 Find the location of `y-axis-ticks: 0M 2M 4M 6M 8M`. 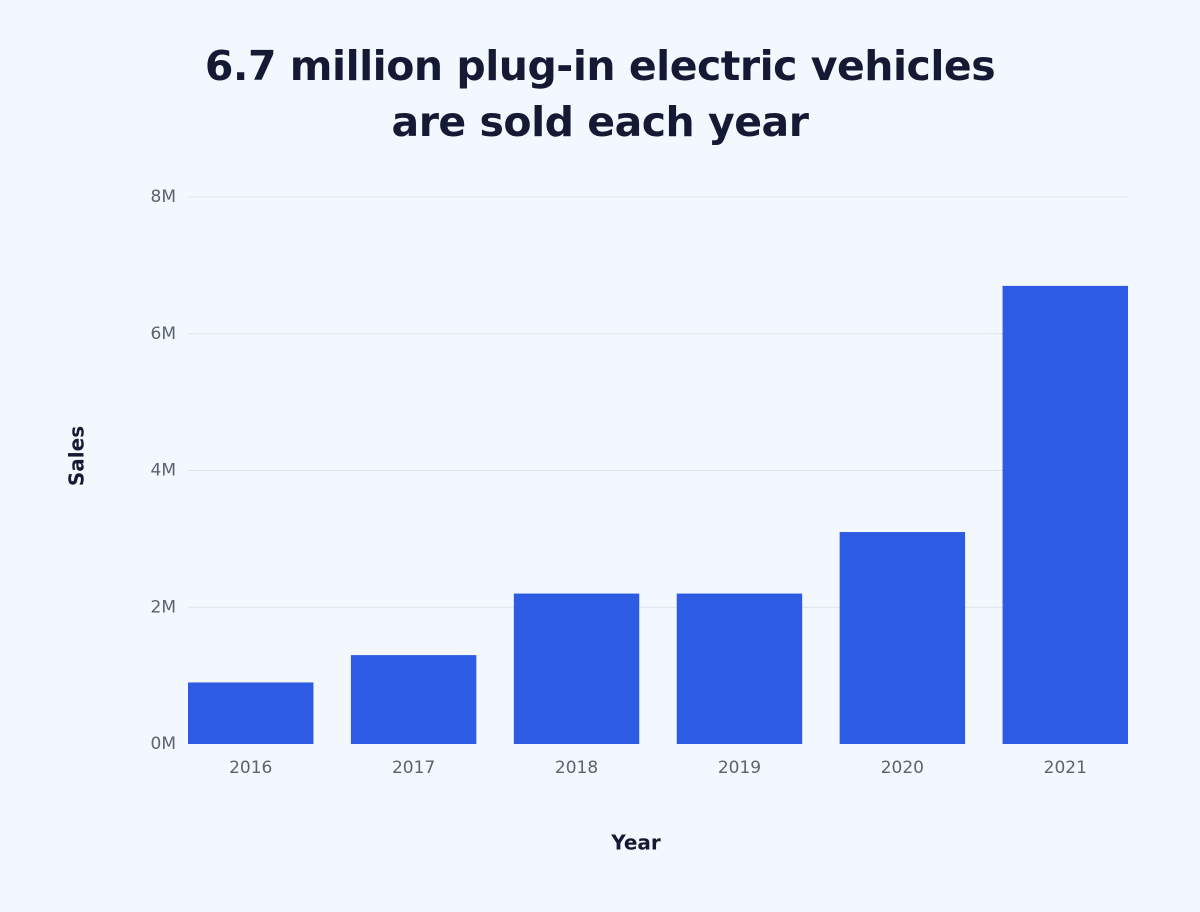

y-axis-ticks: 0M 2M 4M 6M 8M is located at coordinates (163, 470).